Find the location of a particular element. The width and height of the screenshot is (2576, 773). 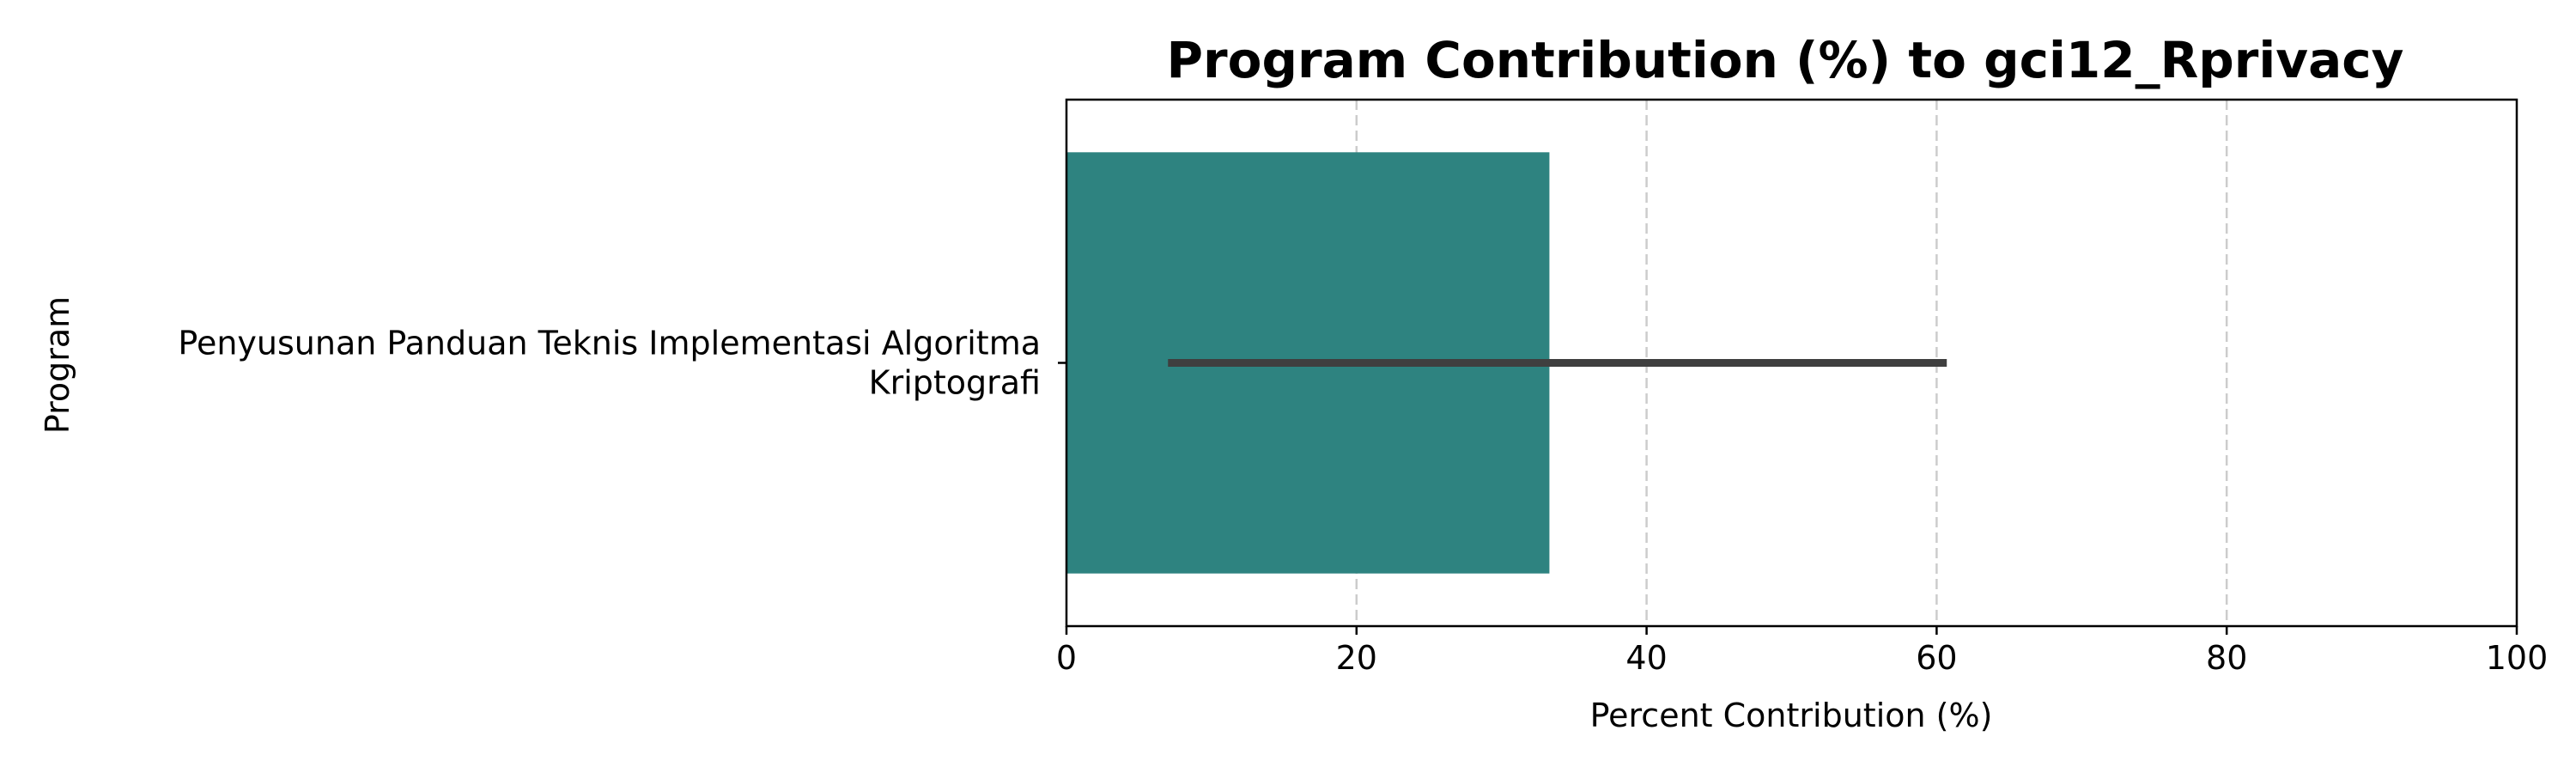

x-tick-label: 80 is located at coordinates (2226, 658).